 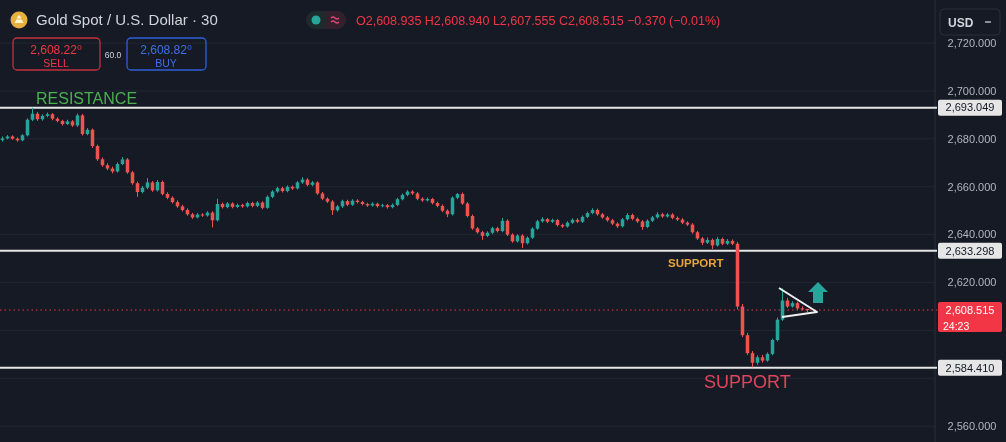 I want to click on text: USD, so click(x=961, y=23).